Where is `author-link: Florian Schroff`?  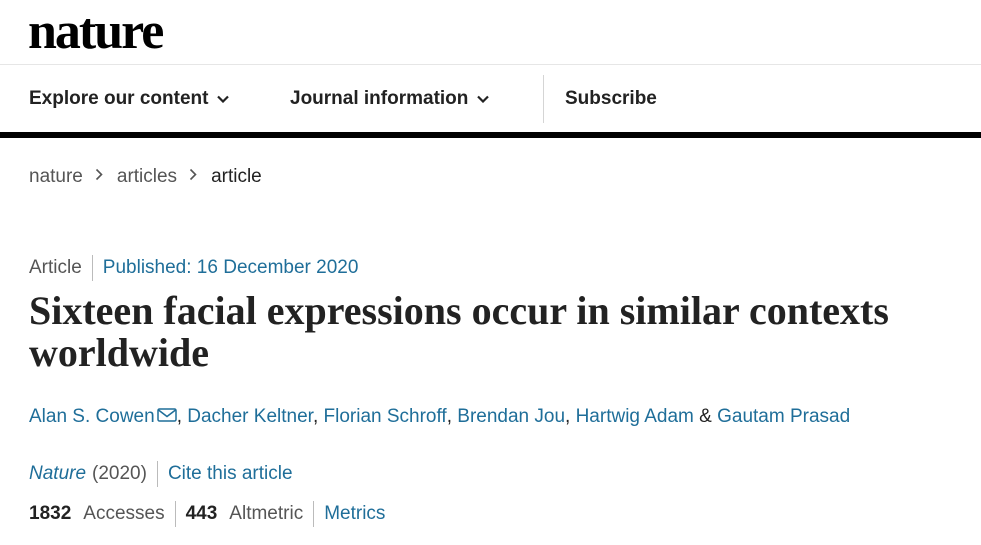
author-link: Florian Schroff is located at coordinates (385, 416).